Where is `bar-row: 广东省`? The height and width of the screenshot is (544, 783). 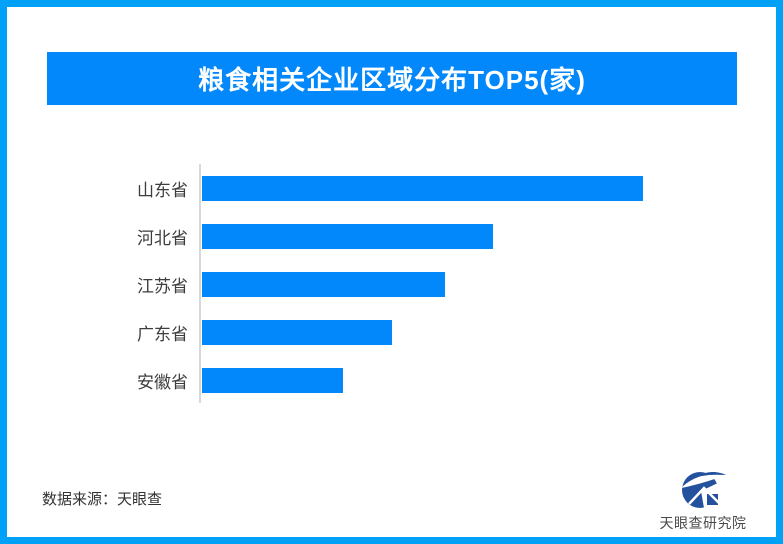 bar-row: 广东省 is located at coordinates (390, 332).